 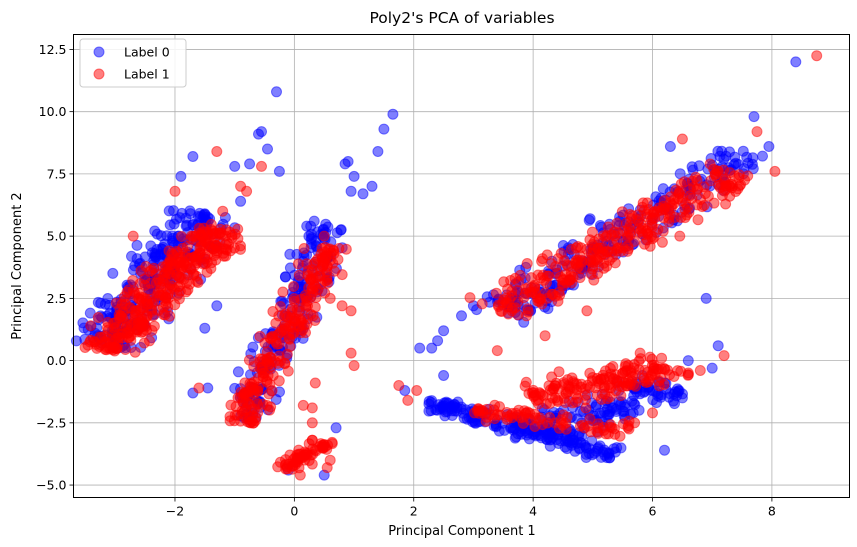 What do you see at coordinates (772, 511) in the screenshot?
I see `x-tick-label: 8` at bounding box center [772, 511].